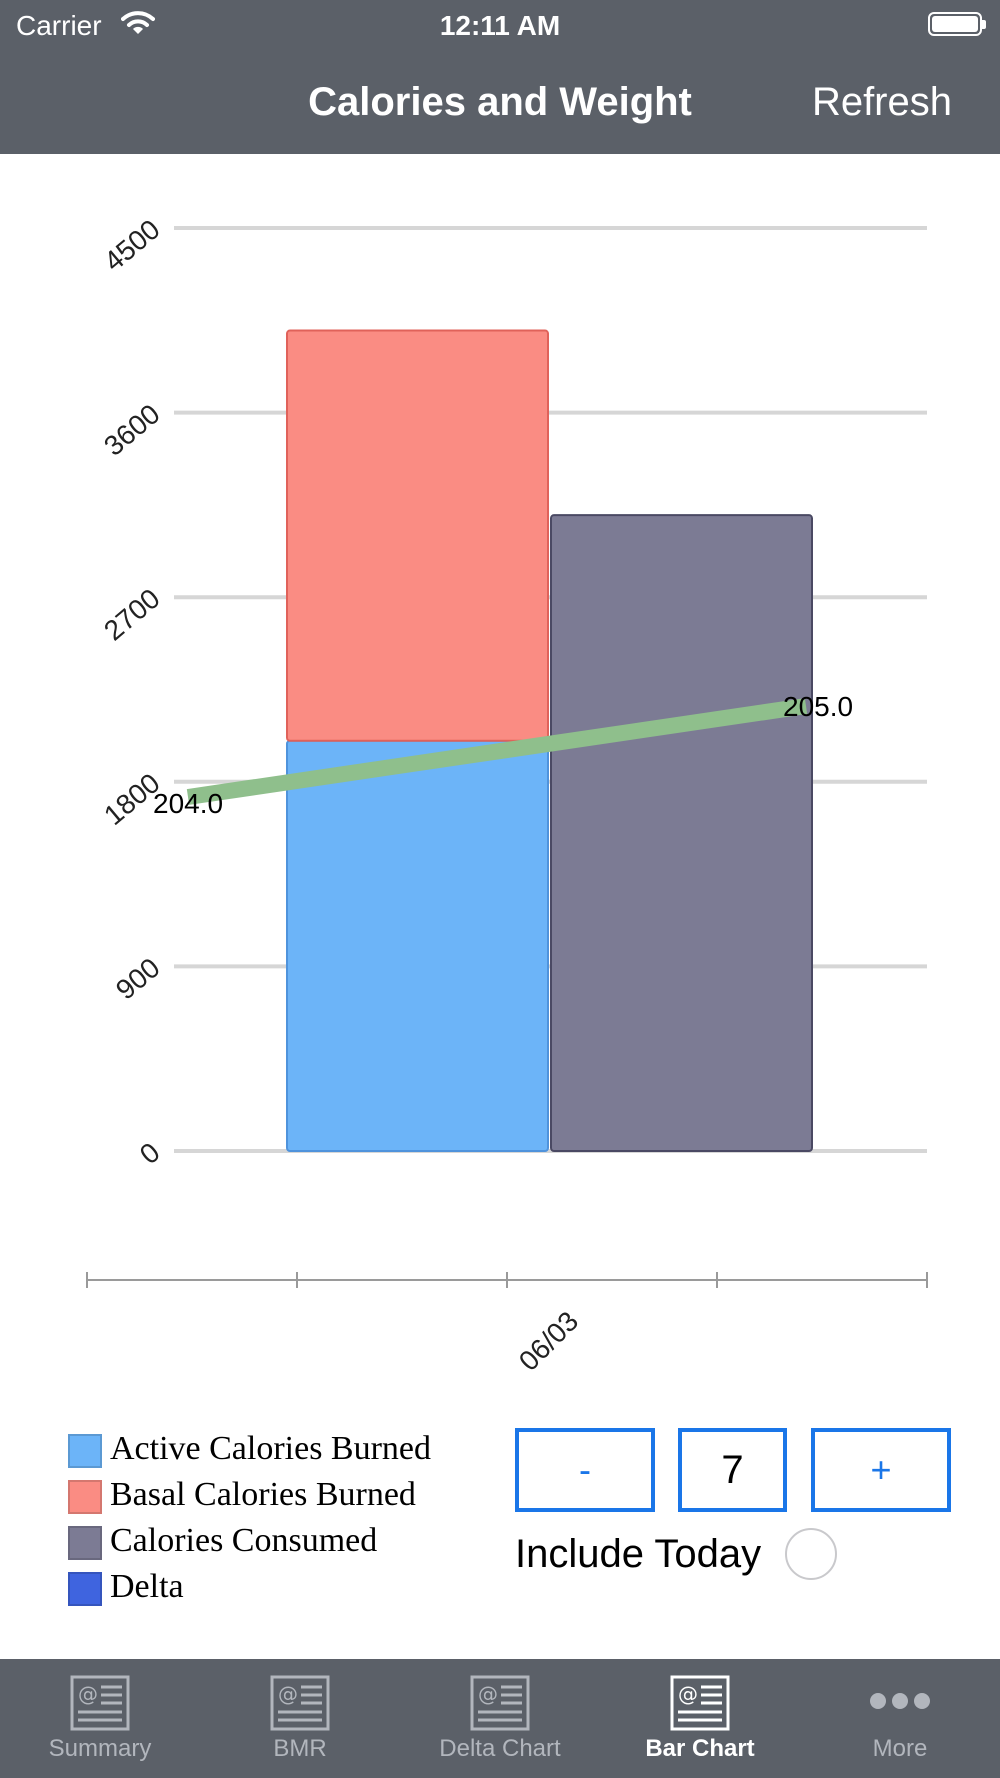 This screenshot has height=1778, width=1000. Describe the element at coordinates (638, 1554) in the screenshot. I see `include-today-label: Include Today` at that location.